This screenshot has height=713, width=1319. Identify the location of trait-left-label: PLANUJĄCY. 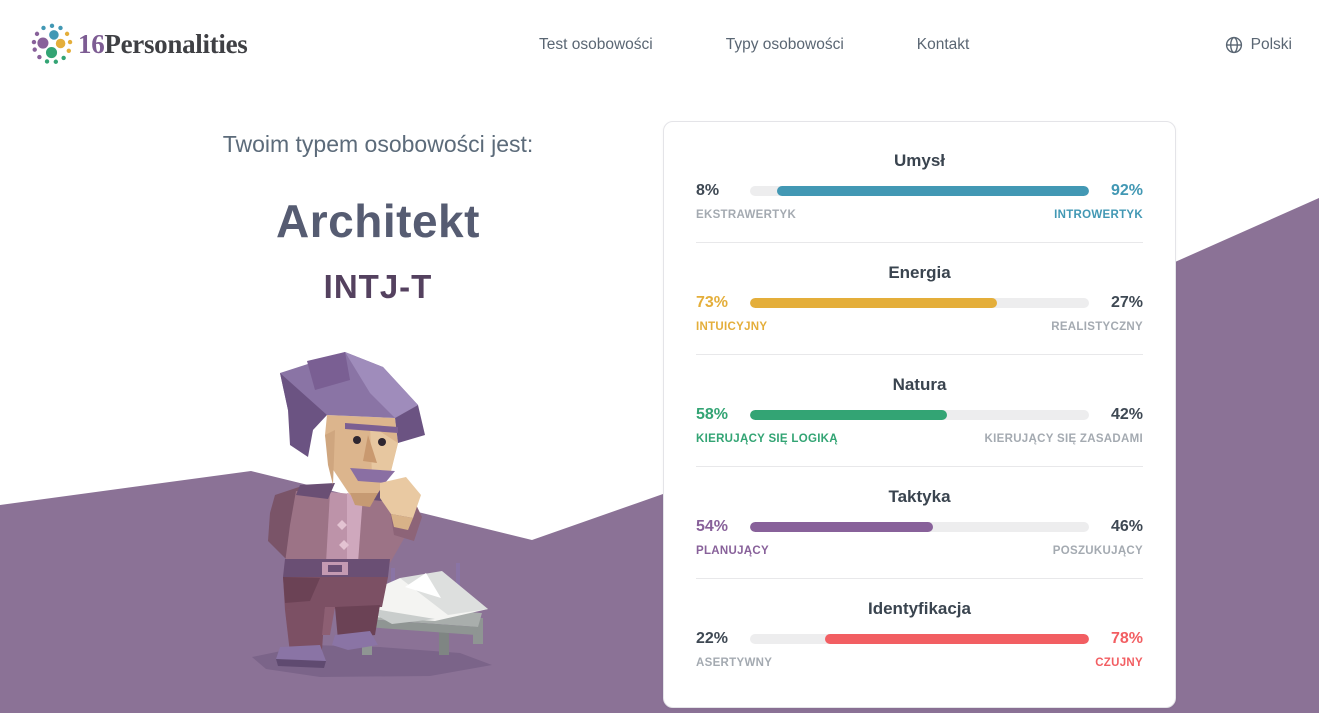
(732, 551).